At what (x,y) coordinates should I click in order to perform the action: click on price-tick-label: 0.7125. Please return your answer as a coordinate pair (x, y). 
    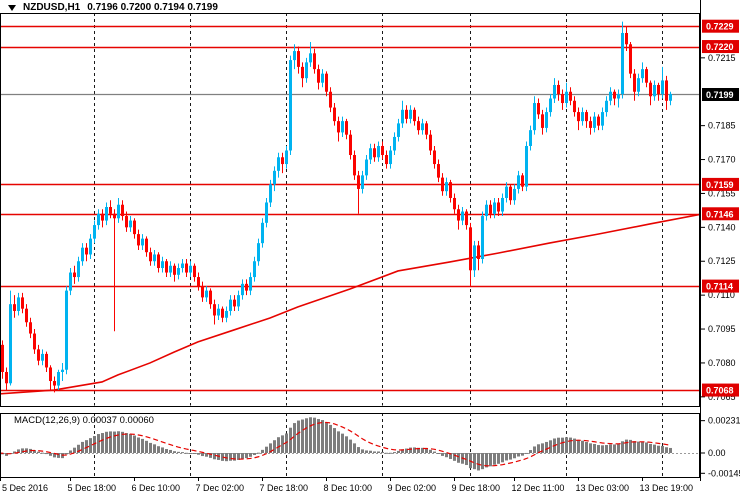
    Looking at the image, I should click on (722, 261).